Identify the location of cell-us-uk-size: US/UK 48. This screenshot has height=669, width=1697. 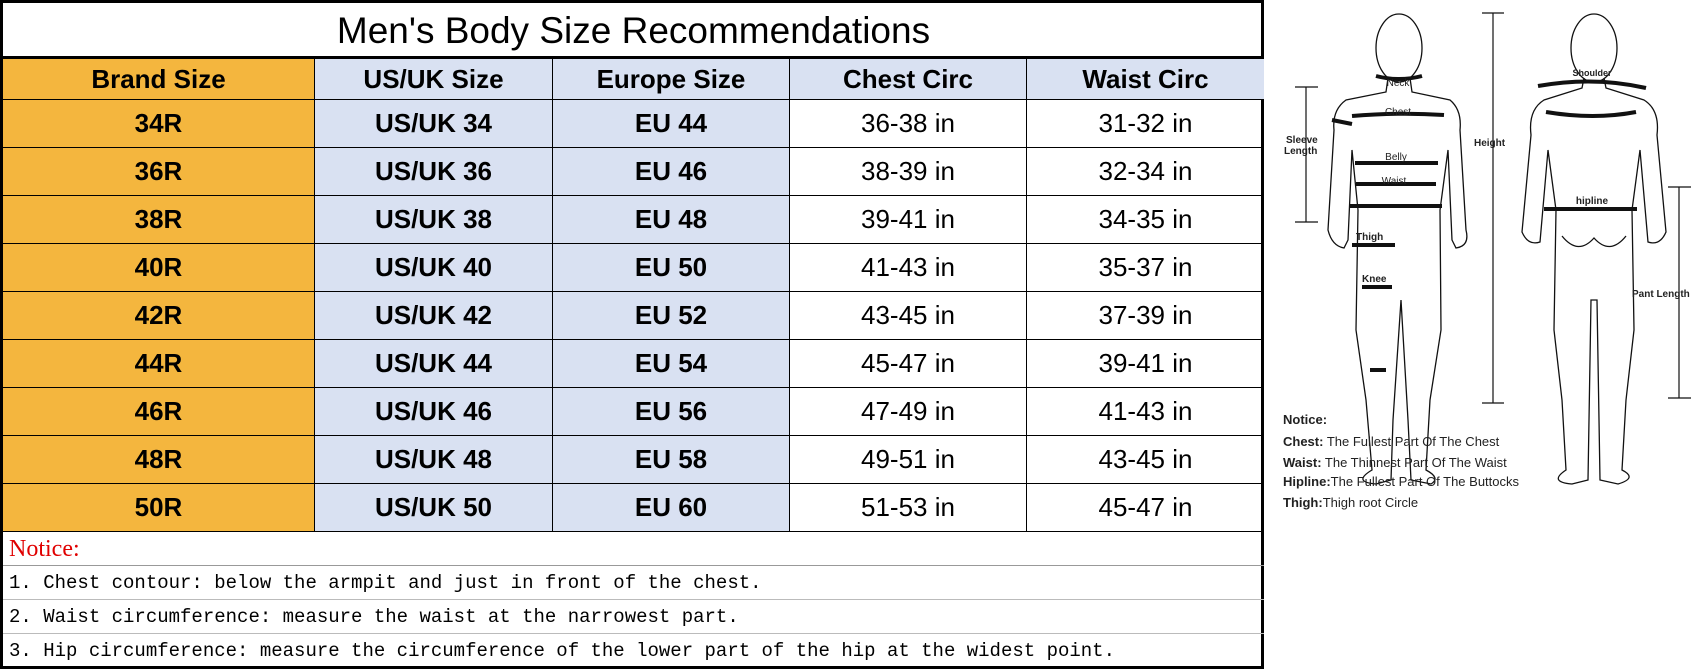
(434, 460).